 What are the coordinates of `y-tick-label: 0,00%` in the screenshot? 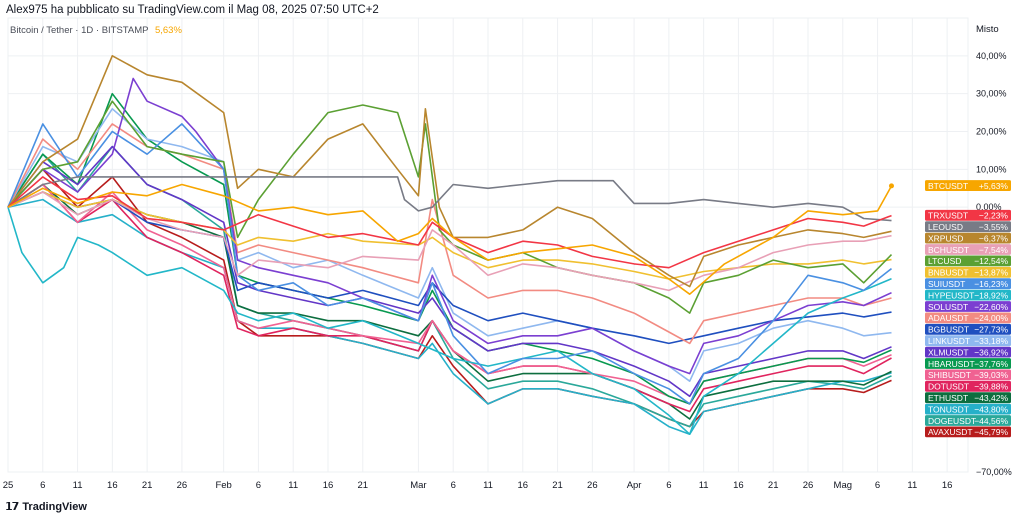 It's located at (989, 207).